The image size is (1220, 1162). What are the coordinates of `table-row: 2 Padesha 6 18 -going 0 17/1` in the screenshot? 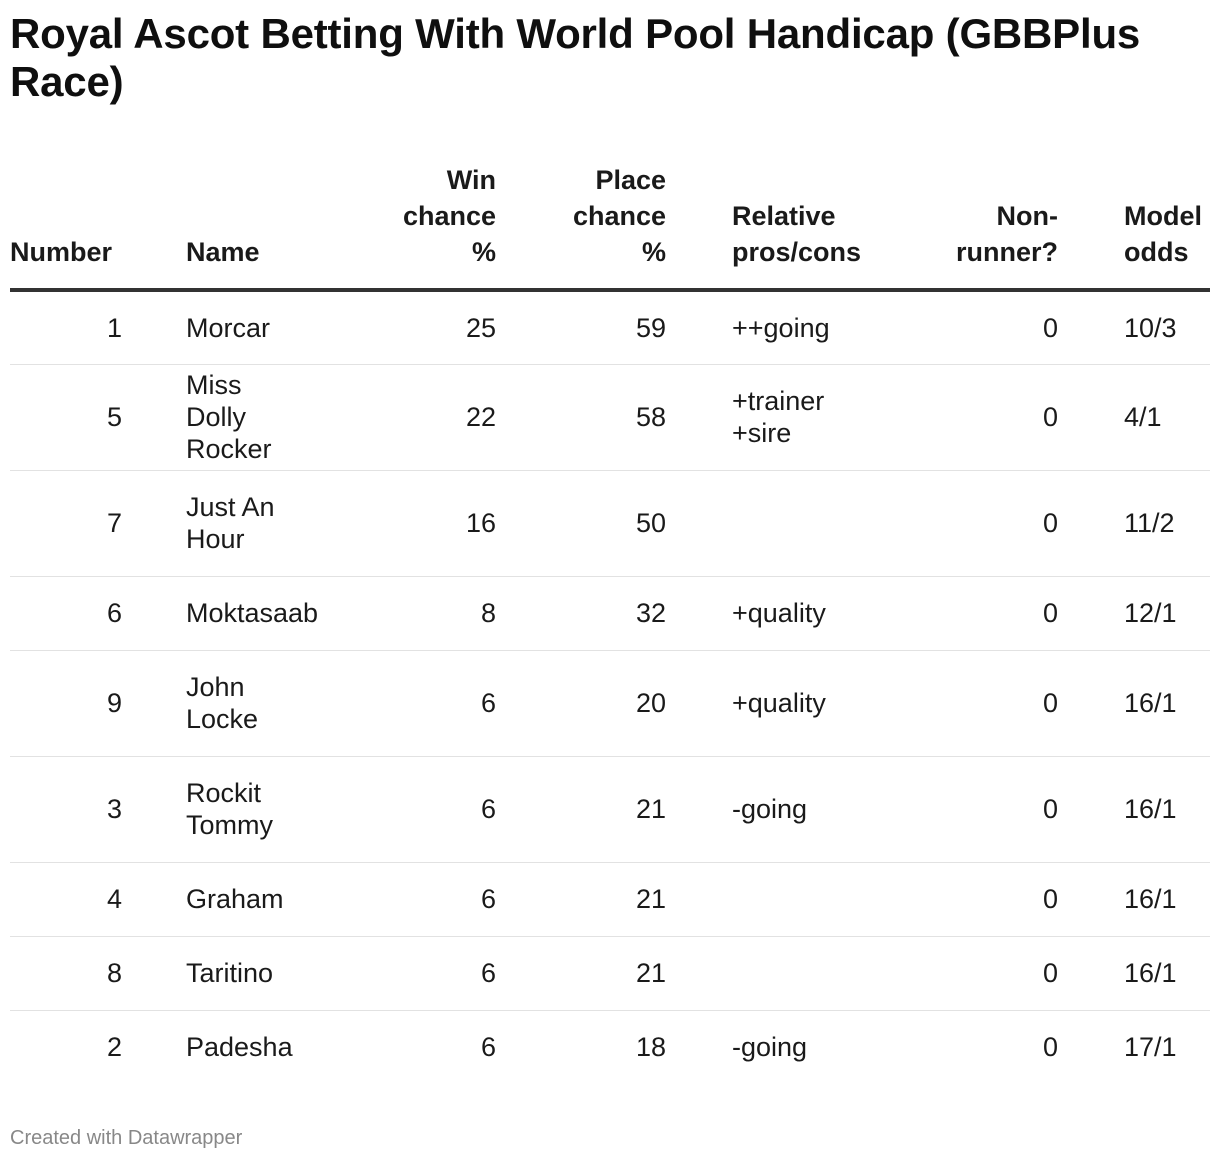 It's located at (610, 1047).